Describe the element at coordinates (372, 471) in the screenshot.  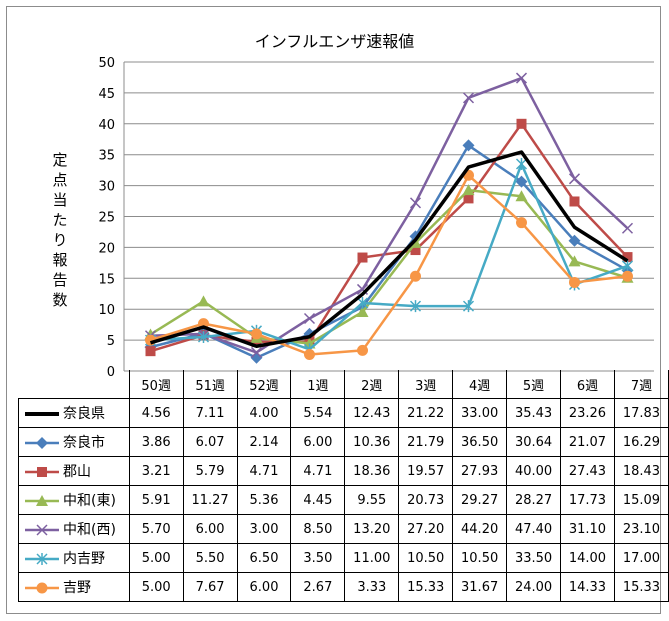
I see `data-label: 18.36` at that location.